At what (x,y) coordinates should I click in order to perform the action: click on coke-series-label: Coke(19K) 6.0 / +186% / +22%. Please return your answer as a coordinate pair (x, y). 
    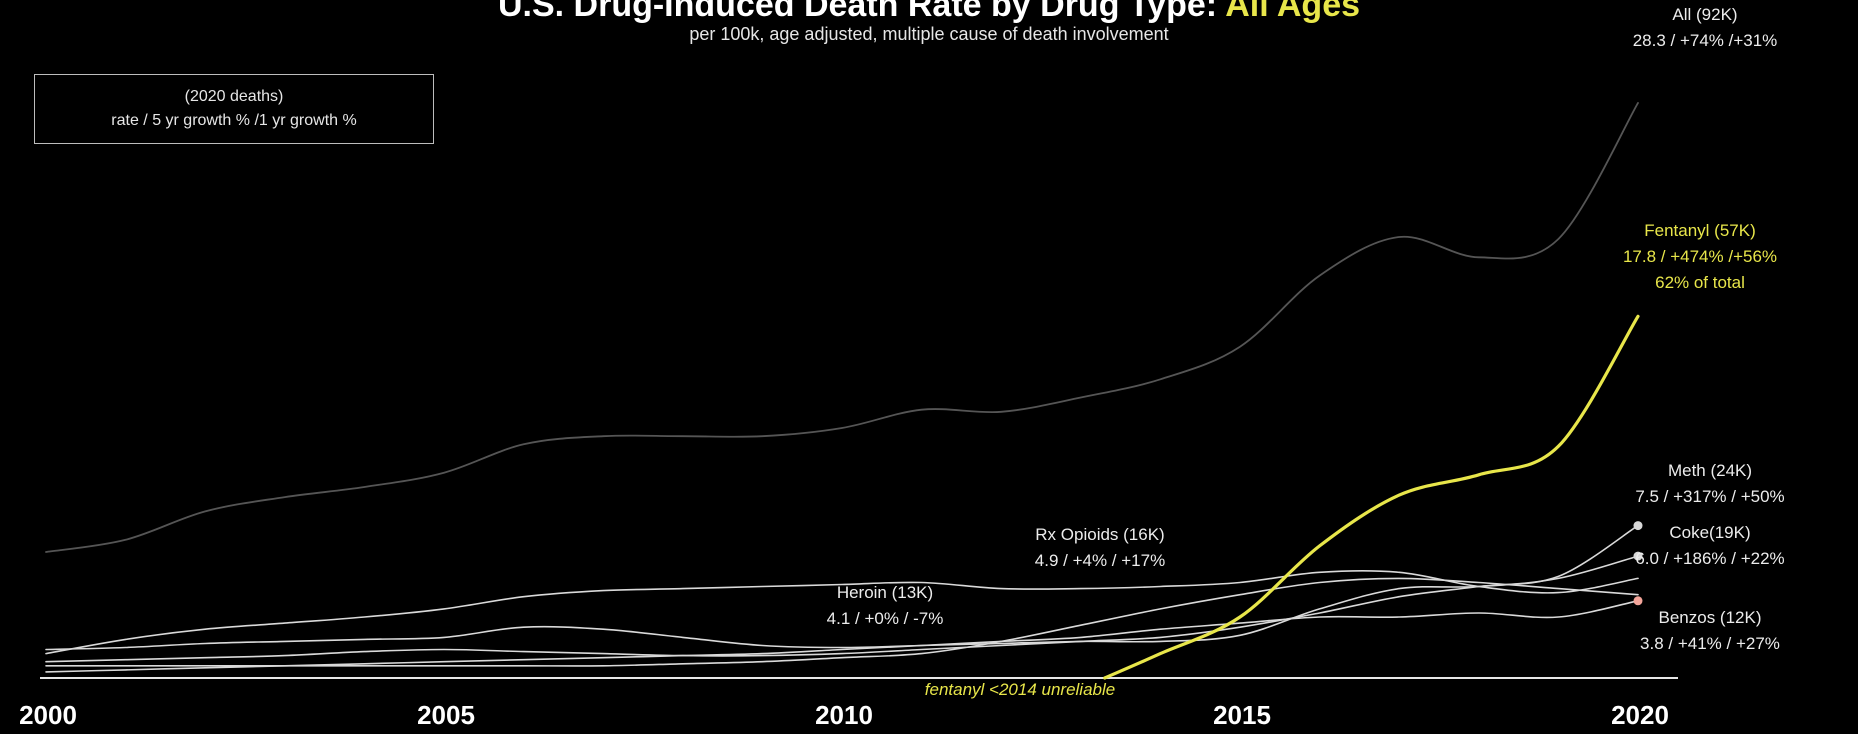
    Looking at the image, I should click on (1710, 546).